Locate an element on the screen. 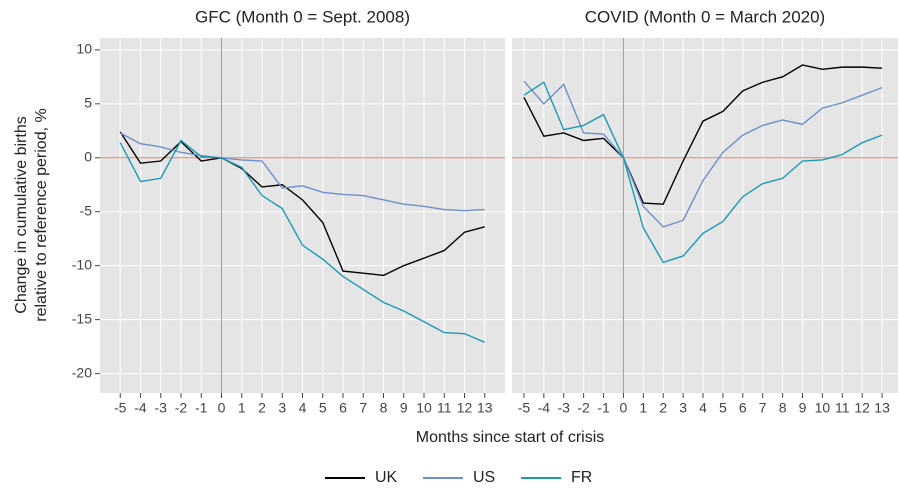 This screenshot has width=899, height=497. legend-label: US is located at coordinates (484, 477).